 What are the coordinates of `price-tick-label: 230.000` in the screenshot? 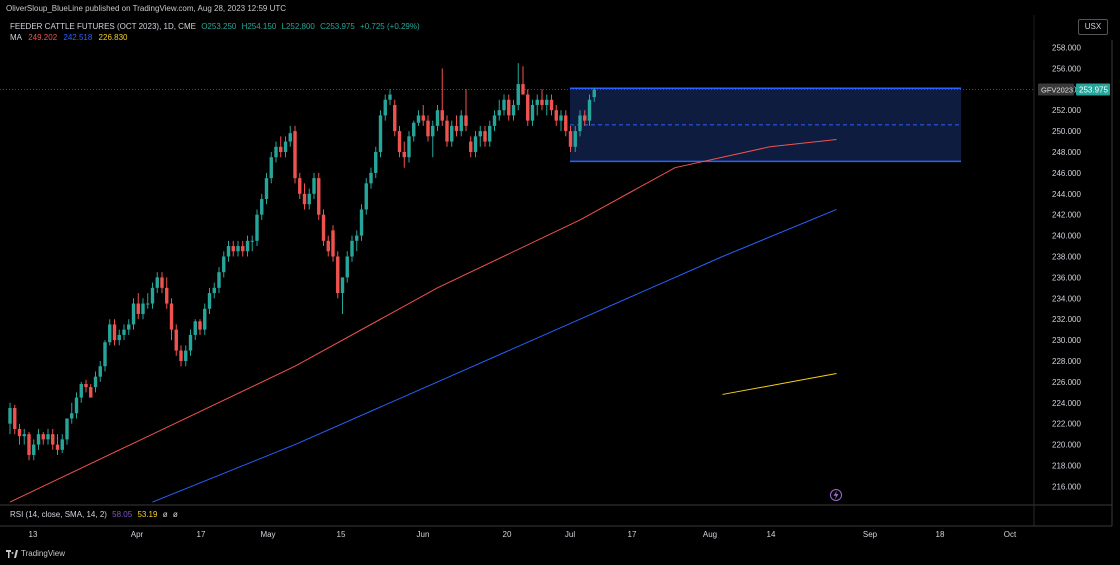 It's located at (1066, 340).